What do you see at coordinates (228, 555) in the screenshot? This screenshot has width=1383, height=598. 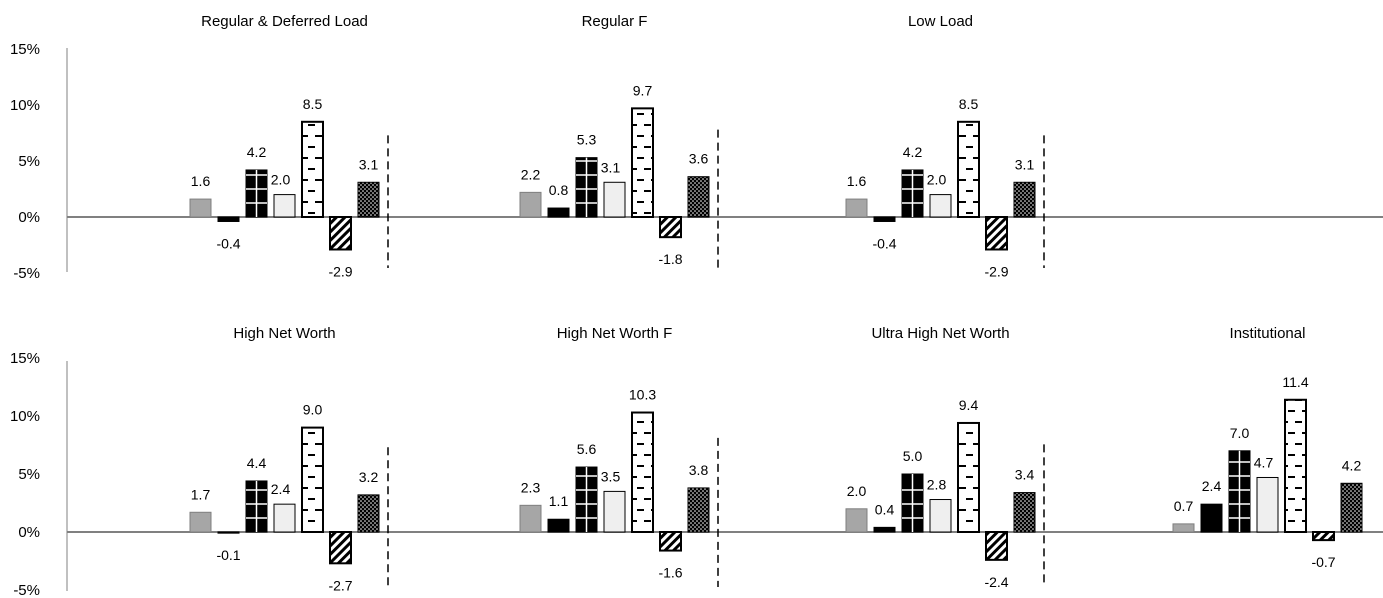 I see `data-label: -0.1` at bounding box center [228, 555].